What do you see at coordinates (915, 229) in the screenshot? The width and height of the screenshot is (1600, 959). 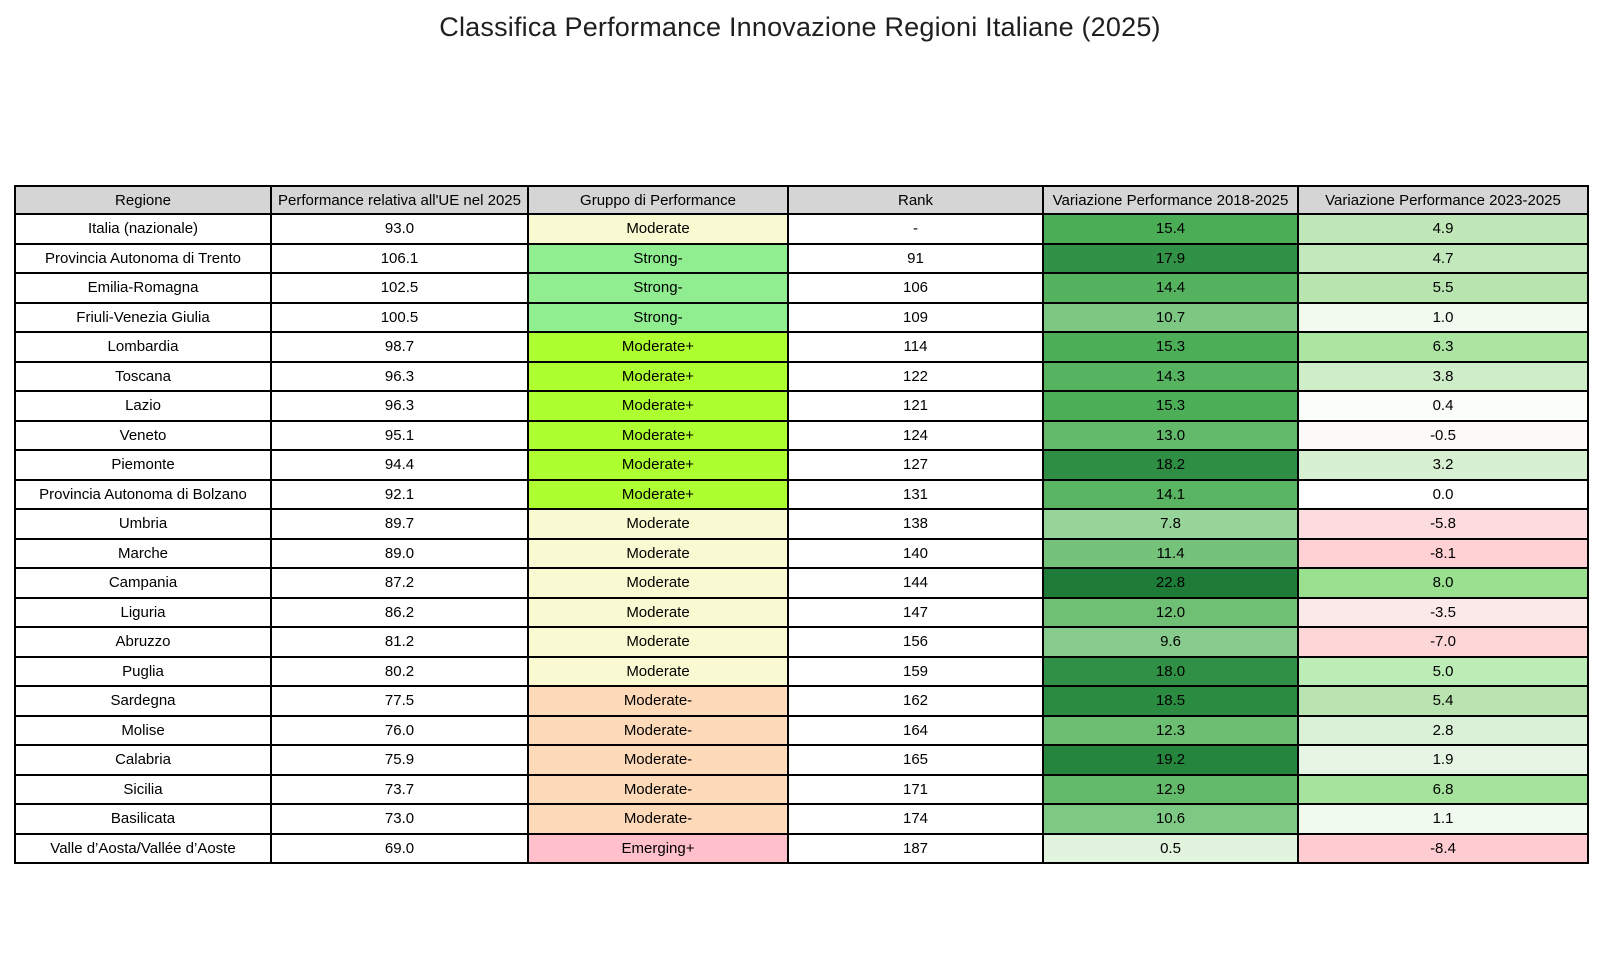 I see `cell-rank: -` at bounding box center [915, 229].